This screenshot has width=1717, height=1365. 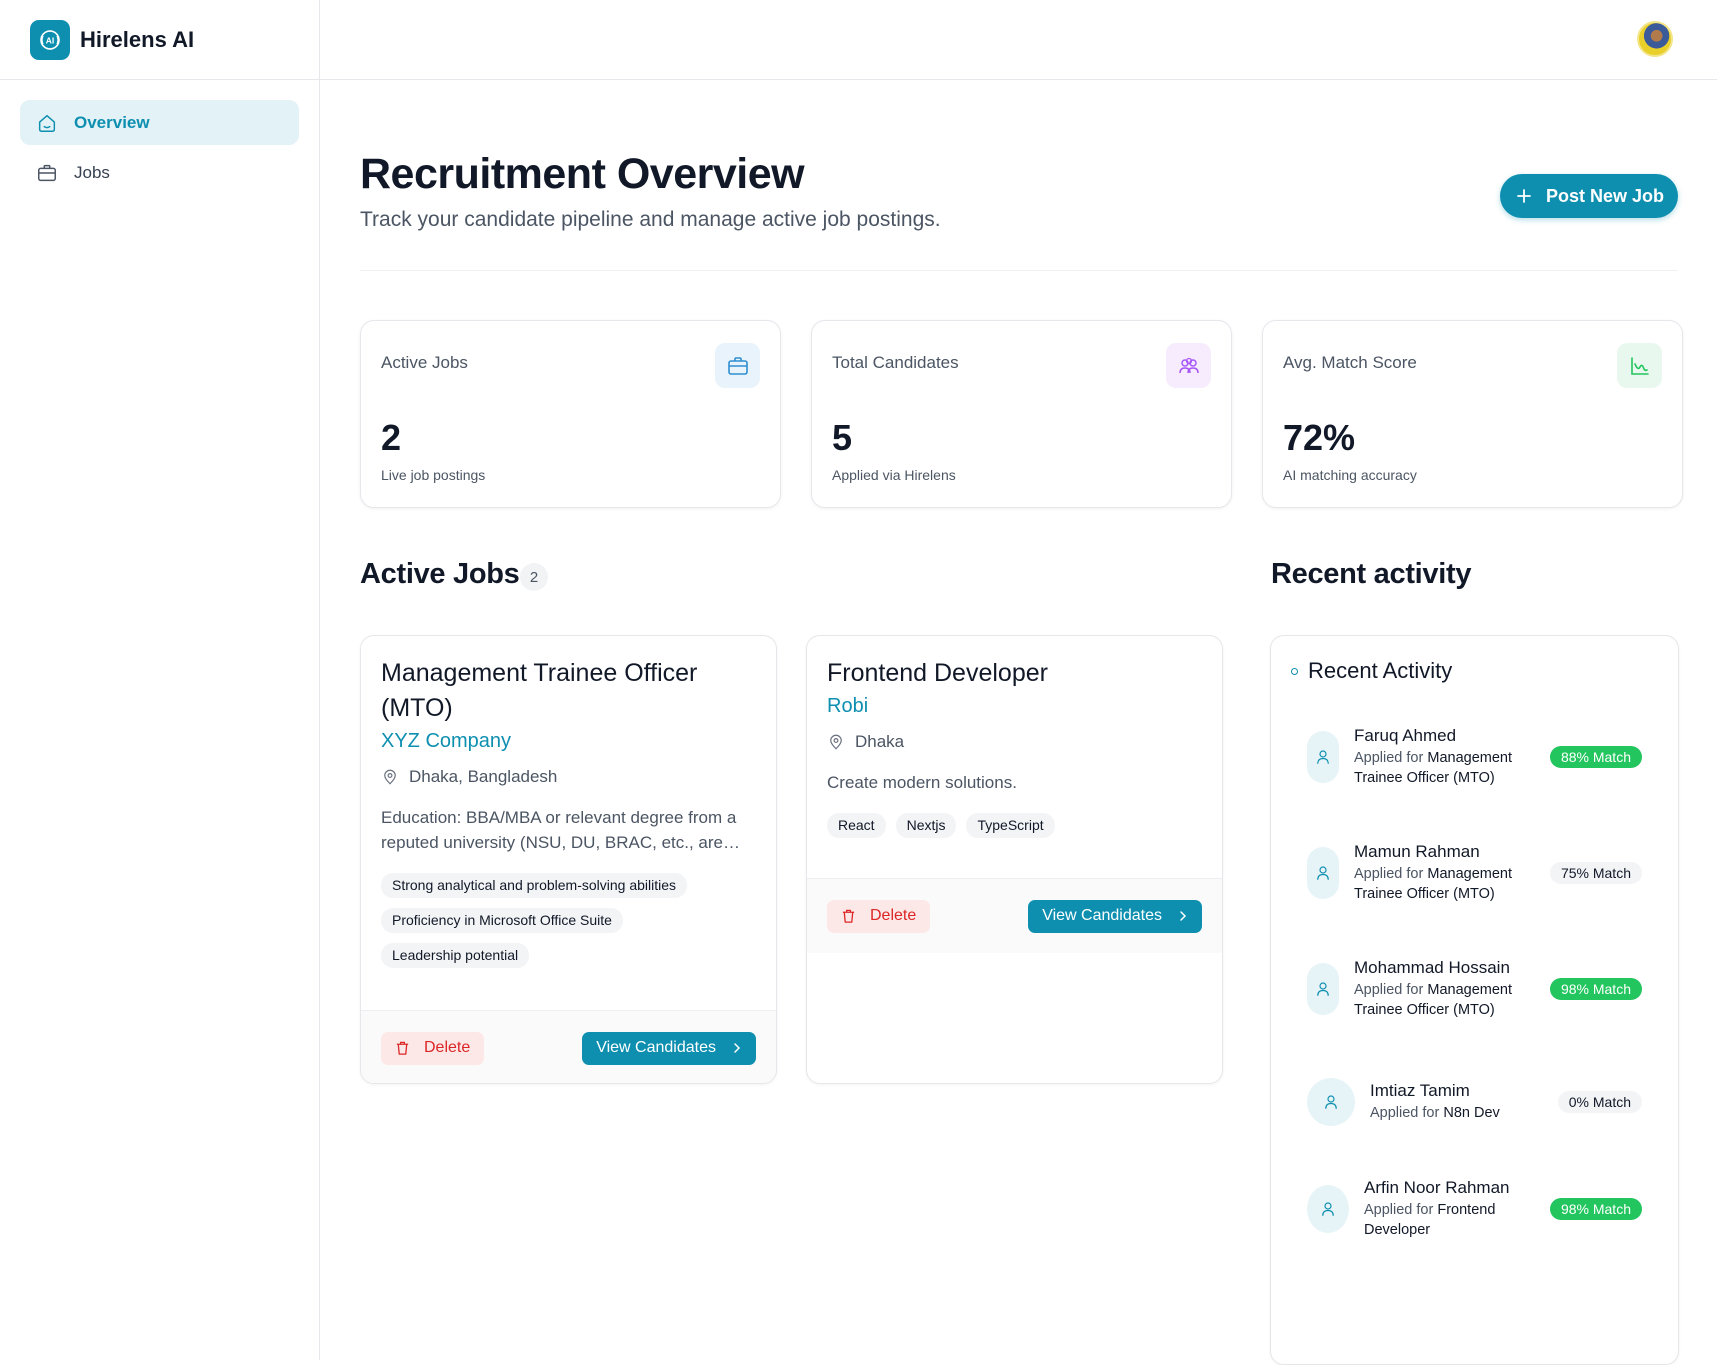 What do you see at coordinates (1019, 270) in the screenshot?
I see `header-divider` at bounding box center [1019, 270].